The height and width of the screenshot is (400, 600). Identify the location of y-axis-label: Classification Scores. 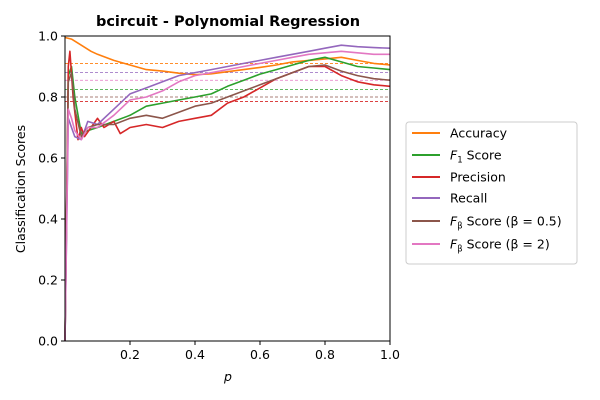
(20, 189).